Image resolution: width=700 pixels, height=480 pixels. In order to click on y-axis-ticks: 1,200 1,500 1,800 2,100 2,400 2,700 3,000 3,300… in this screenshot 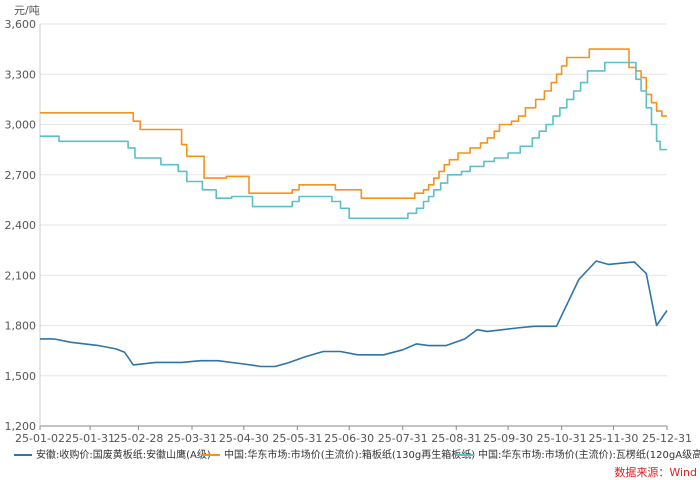, I will do `click(21, 225)`.